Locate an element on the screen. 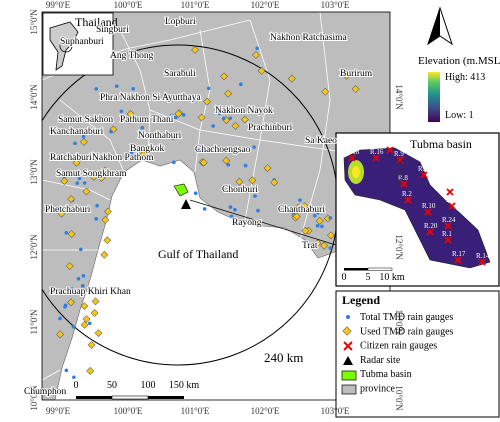  lon-label-top: 99°0'E is located at coordinates (58, 5).